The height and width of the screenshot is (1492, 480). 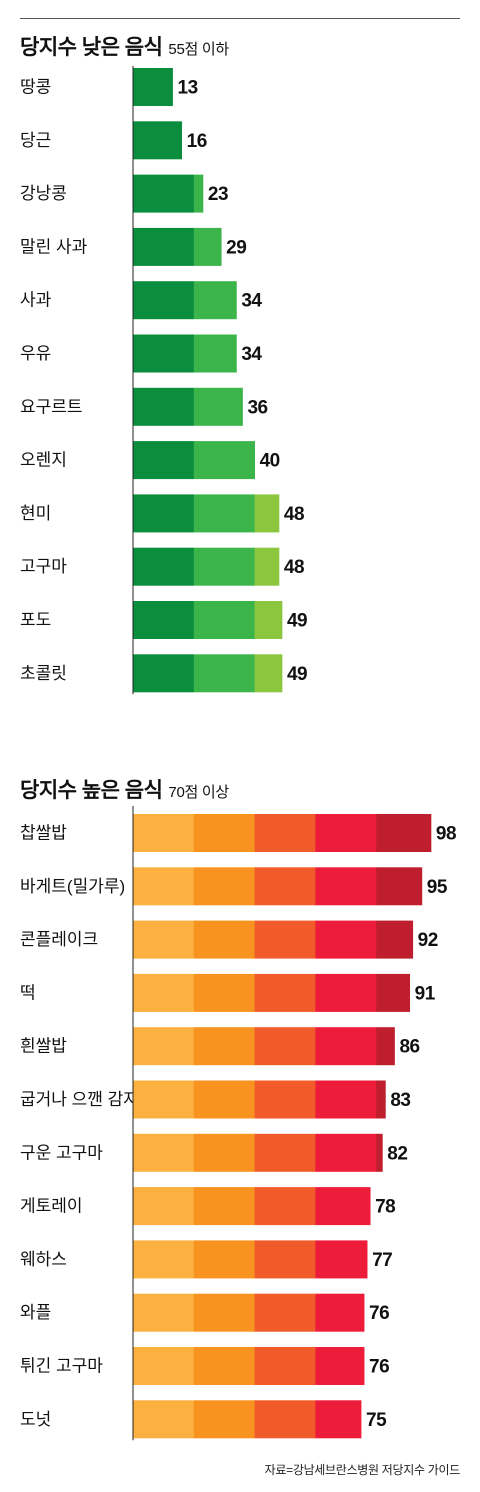 What do you see at coordinates (43, 1046) in the screenshot?
I see `high-category-label: 흰쌀밥` at bounding box center [43, 1046].